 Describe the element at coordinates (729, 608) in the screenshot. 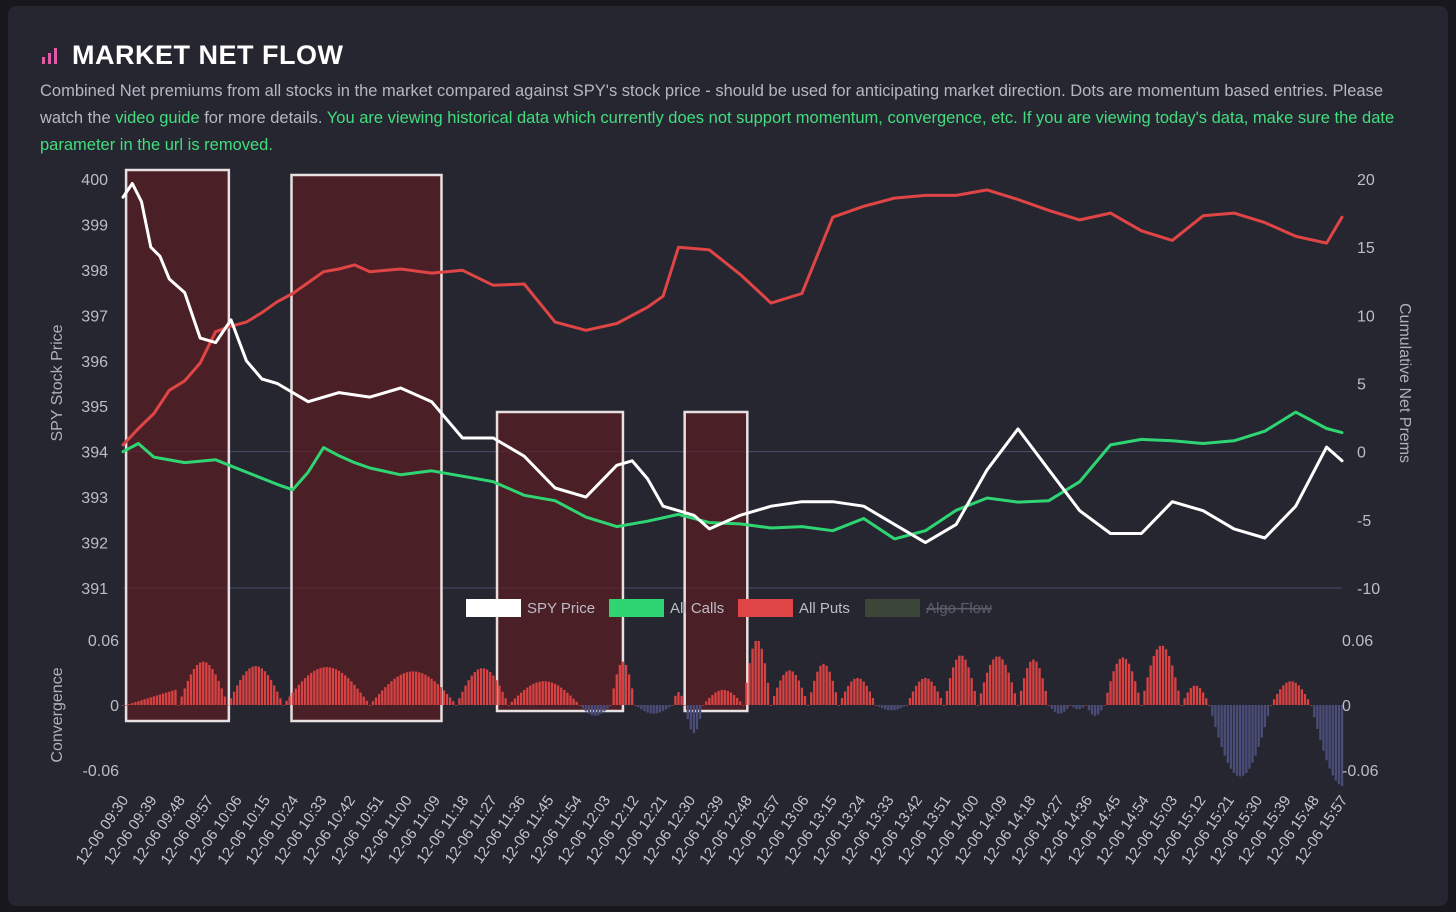

I see `chart-legend: SPY Price All Calls All Puts Algo Flow` at that location.